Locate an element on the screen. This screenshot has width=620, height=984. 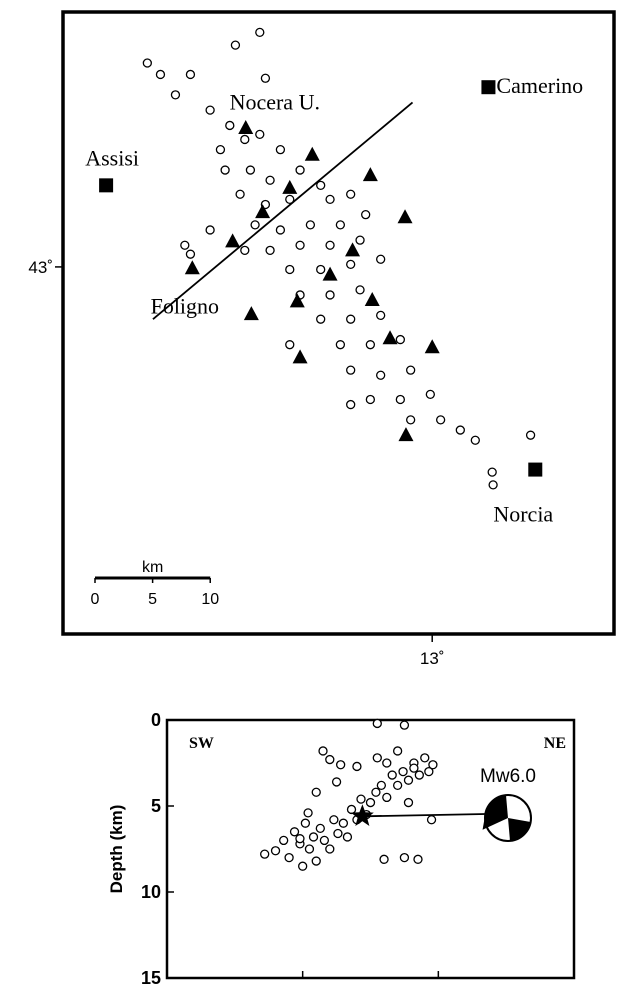
profile-line is located at coordinates (283, 210).